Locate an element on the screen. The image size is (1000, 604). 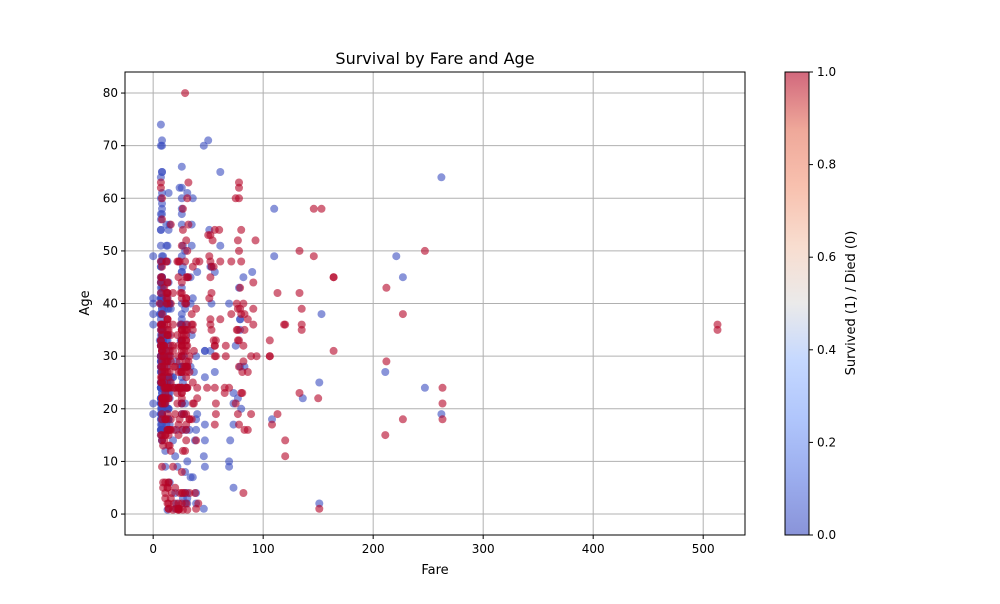
colorbar-ticks: 0.0 0.2 0.4 0.6 0.8 1.0 is located at coordinates (822, 303).